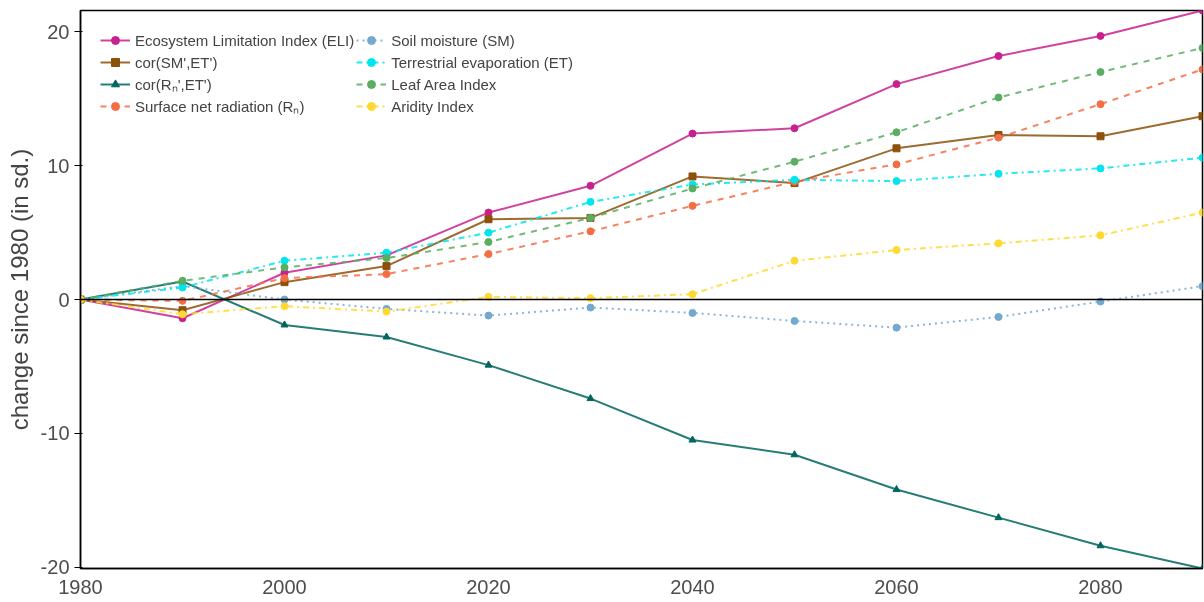 This screenshot has height=602, width=1204. What do you see at coordinates (58, 165) in the screenshot?
I see `y-tick-label: 10` at bounding box center [58, 165].